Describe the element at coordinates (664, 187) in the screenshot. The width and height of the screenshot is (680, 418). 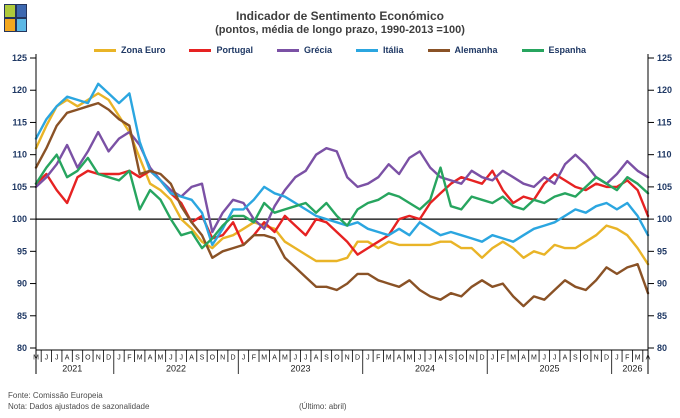
I see `y-tick-label-right: 105` at that location.